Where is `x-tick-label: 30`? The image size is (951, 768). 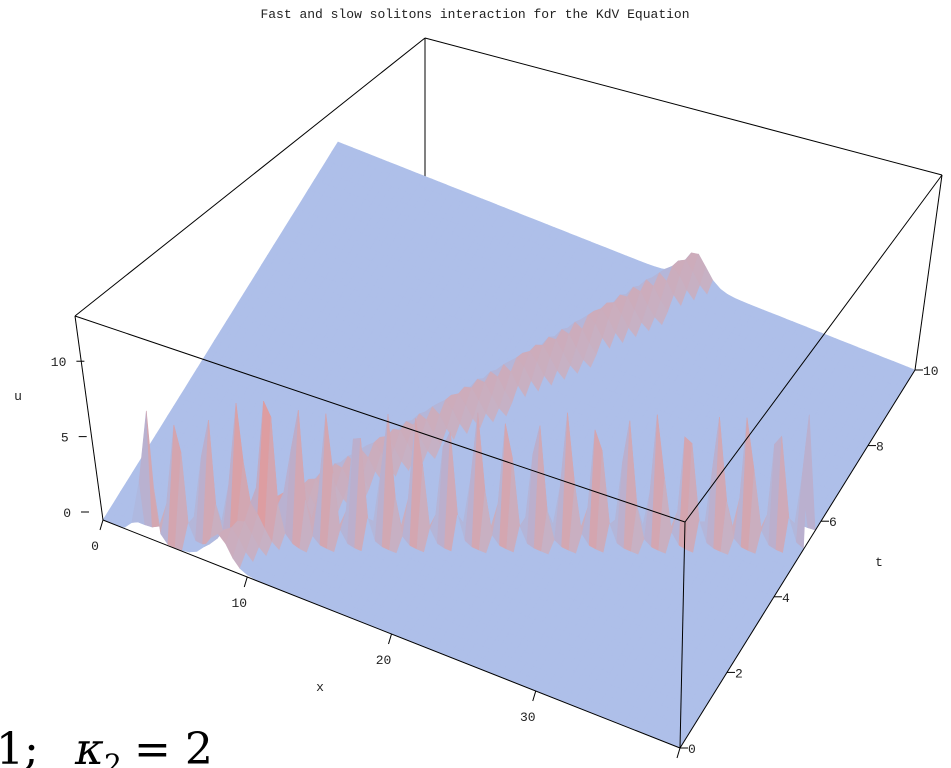
x-tick-label: 30 is located at coordinates (528, 717).